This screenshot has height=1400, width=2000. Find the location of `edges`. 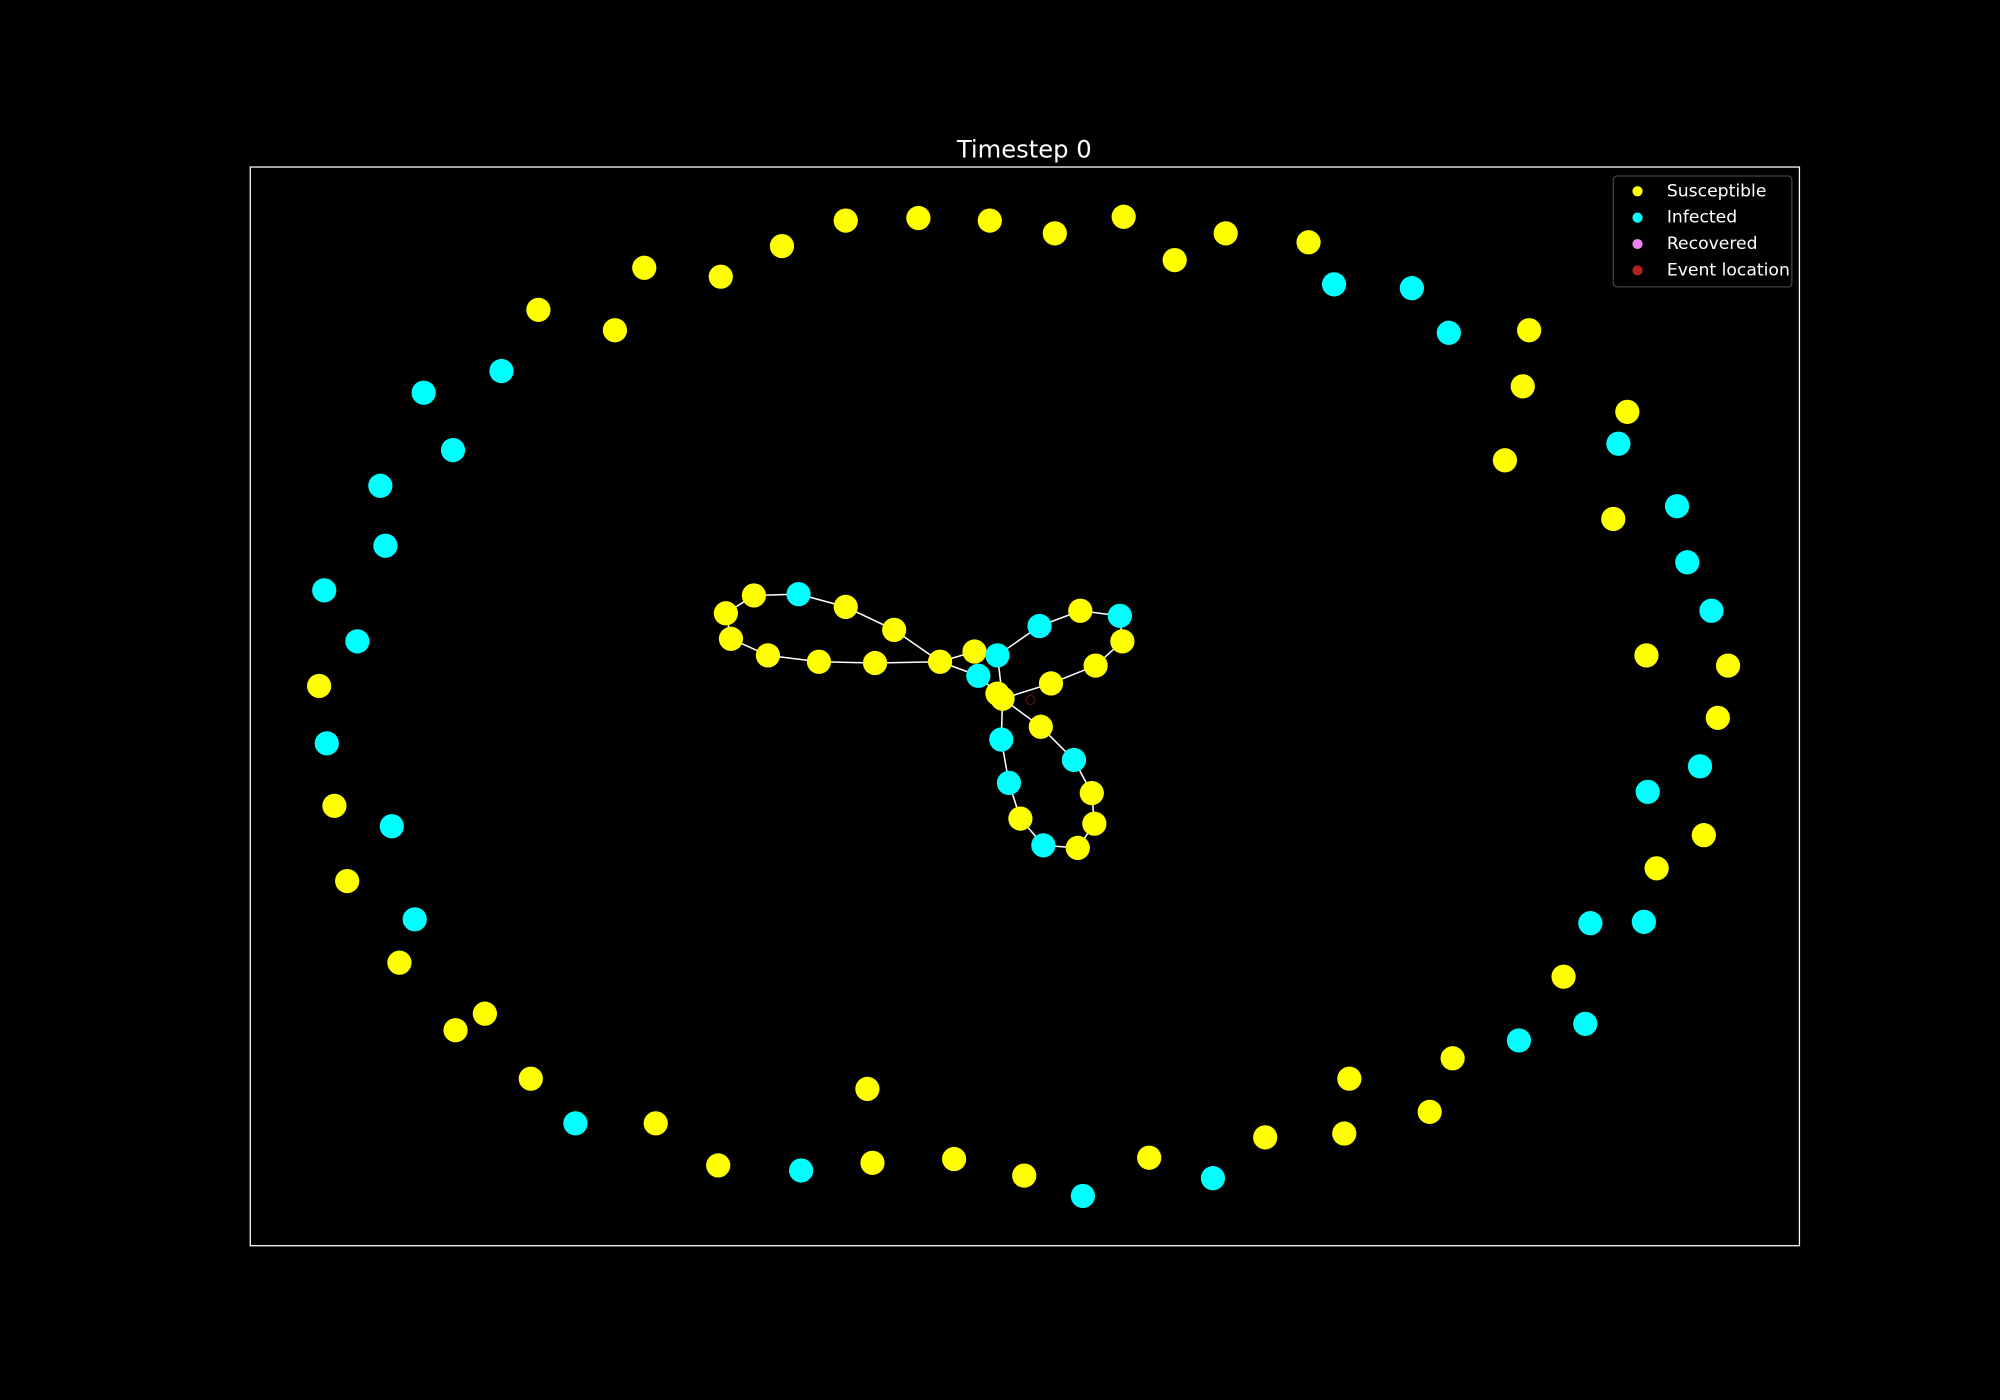

edges is located at coordinates (924, 721).